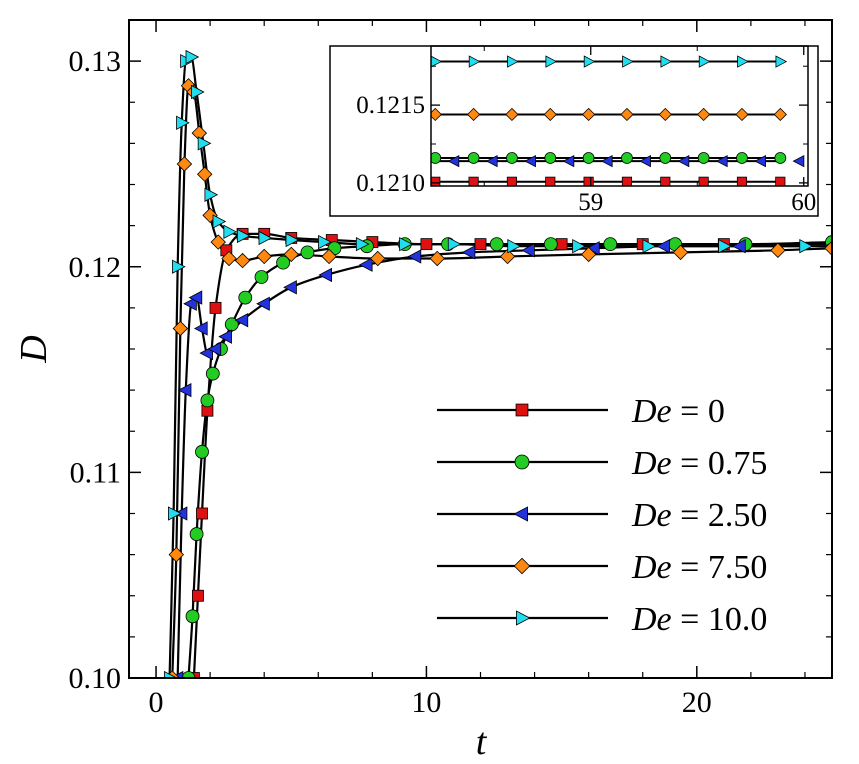  What do you see at coordinates (390, 105) in the screenshot?
I see `inset-y-tick-label-1: 0.1215` at bounding box center [390, 105].